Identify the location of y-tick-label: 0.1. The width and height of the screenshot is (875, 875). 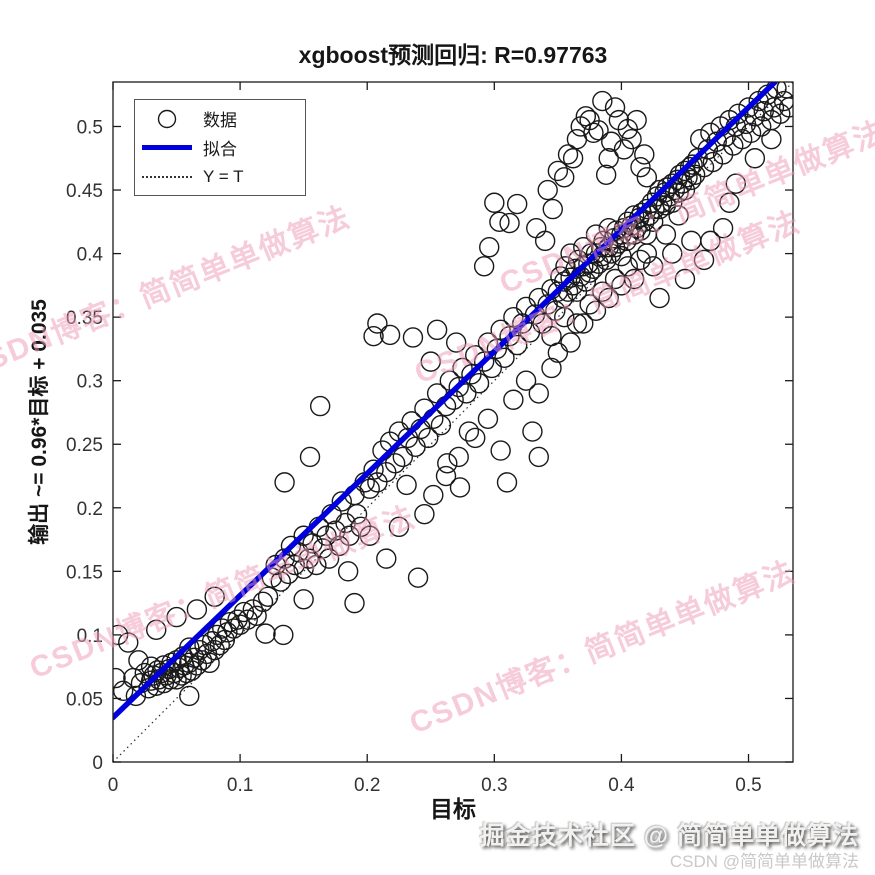
(90, 636).